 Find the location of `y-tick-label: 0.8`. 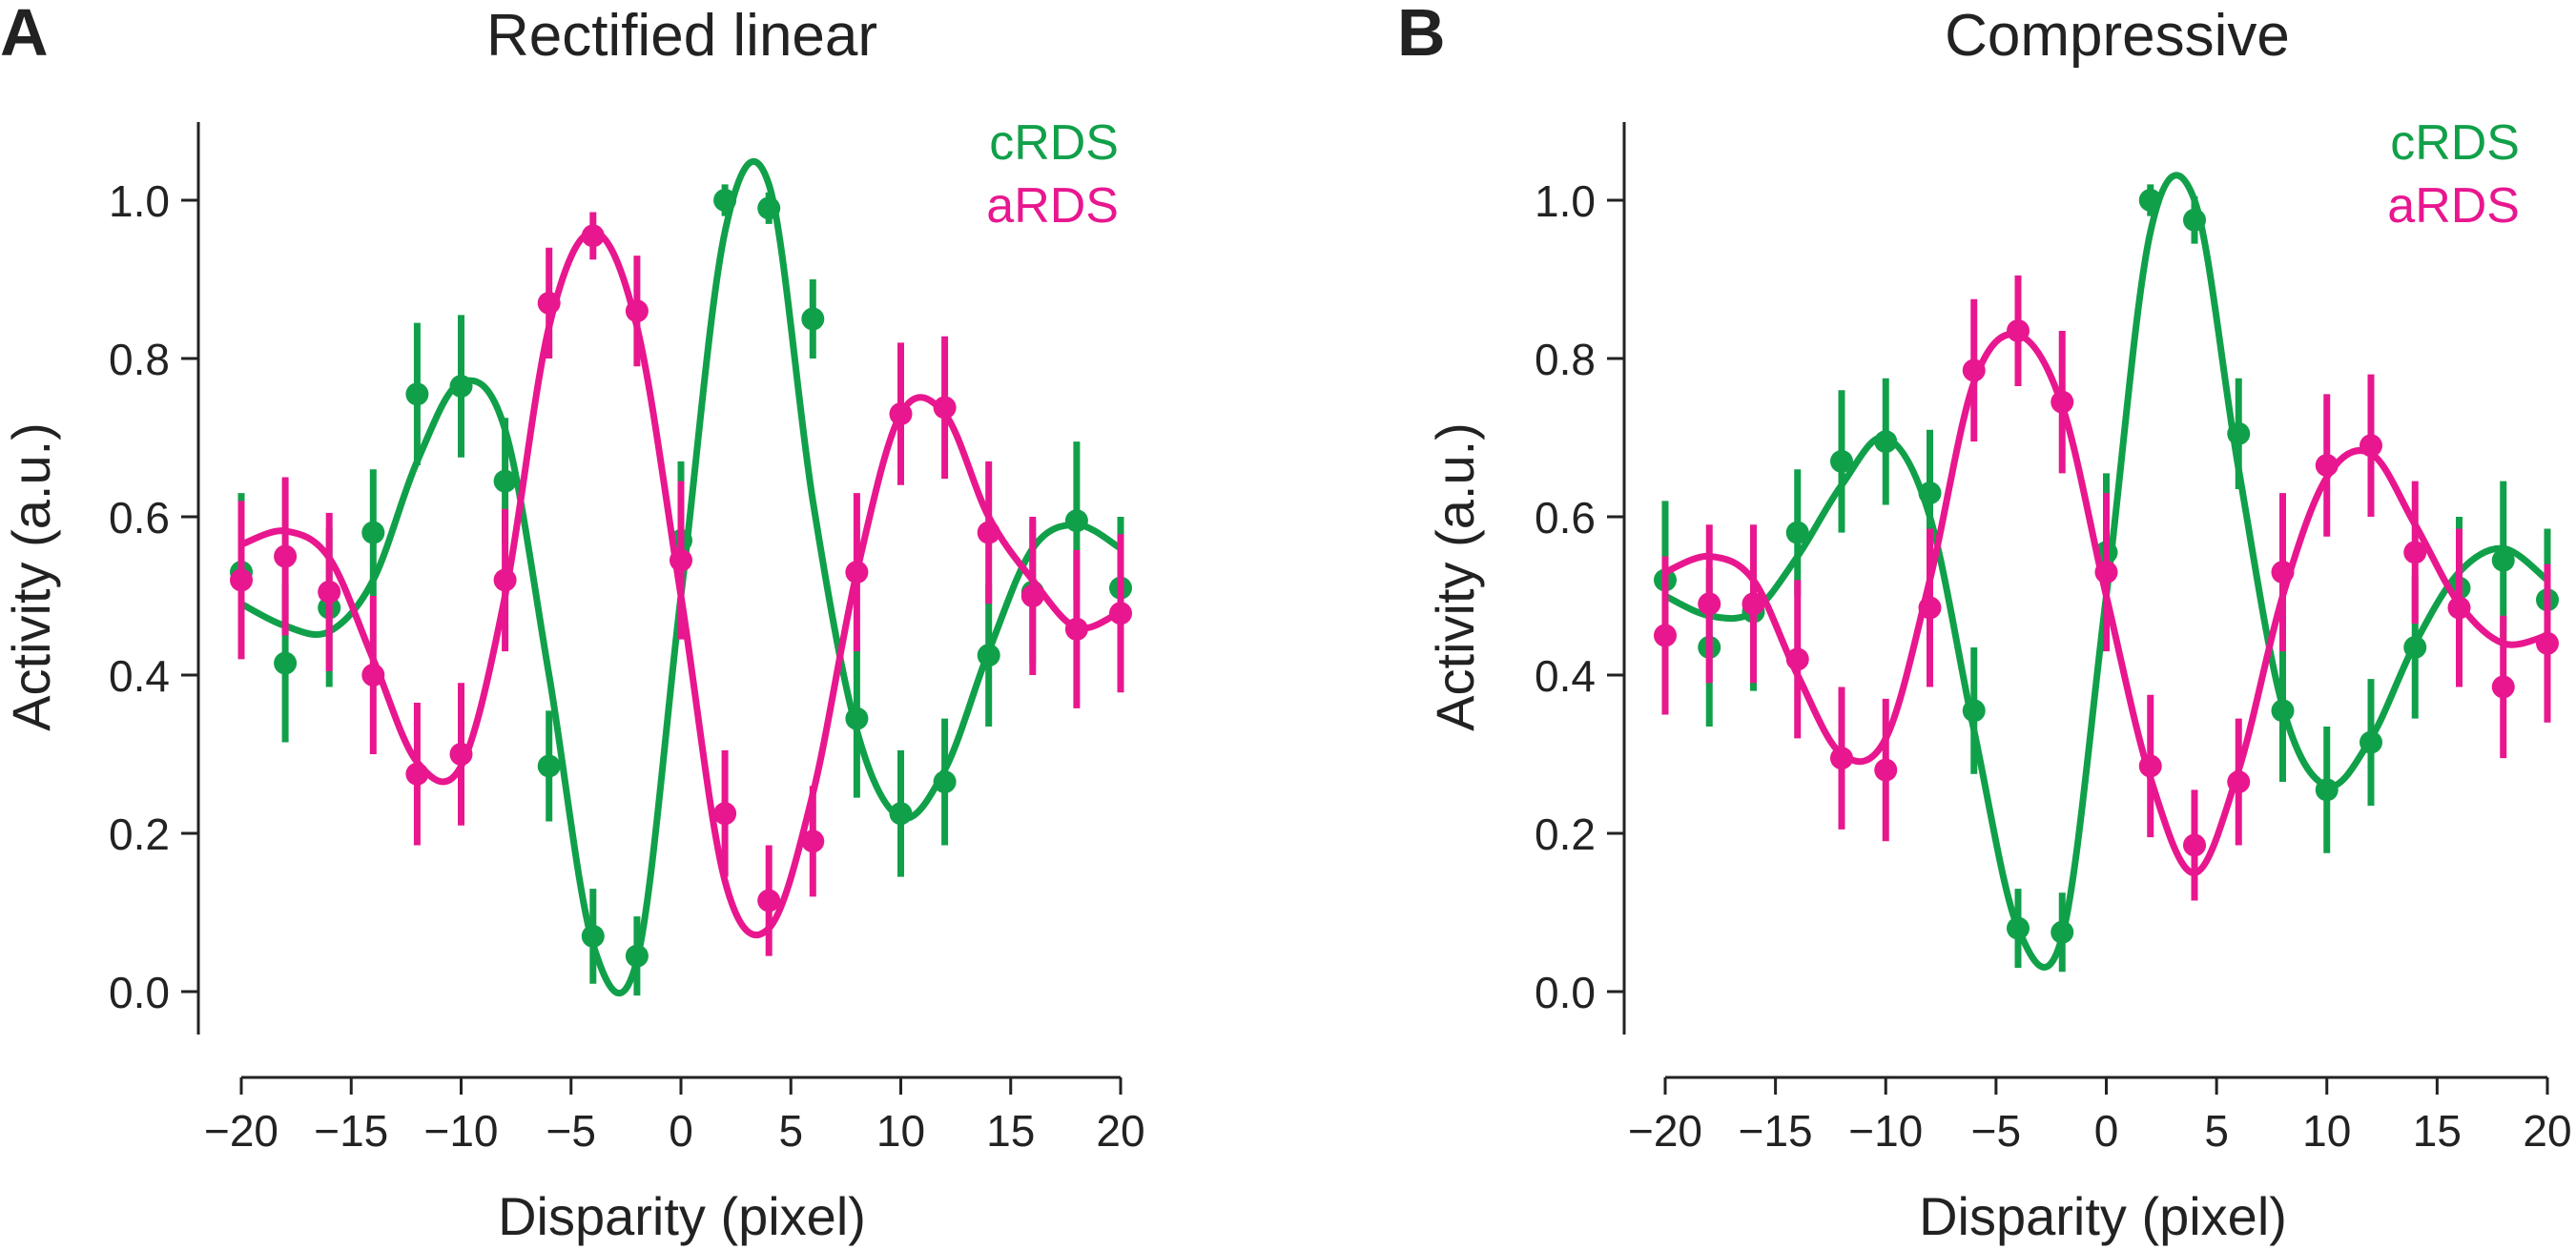

y-tick-label: 0.8 is located at coordinates (1565, 359).